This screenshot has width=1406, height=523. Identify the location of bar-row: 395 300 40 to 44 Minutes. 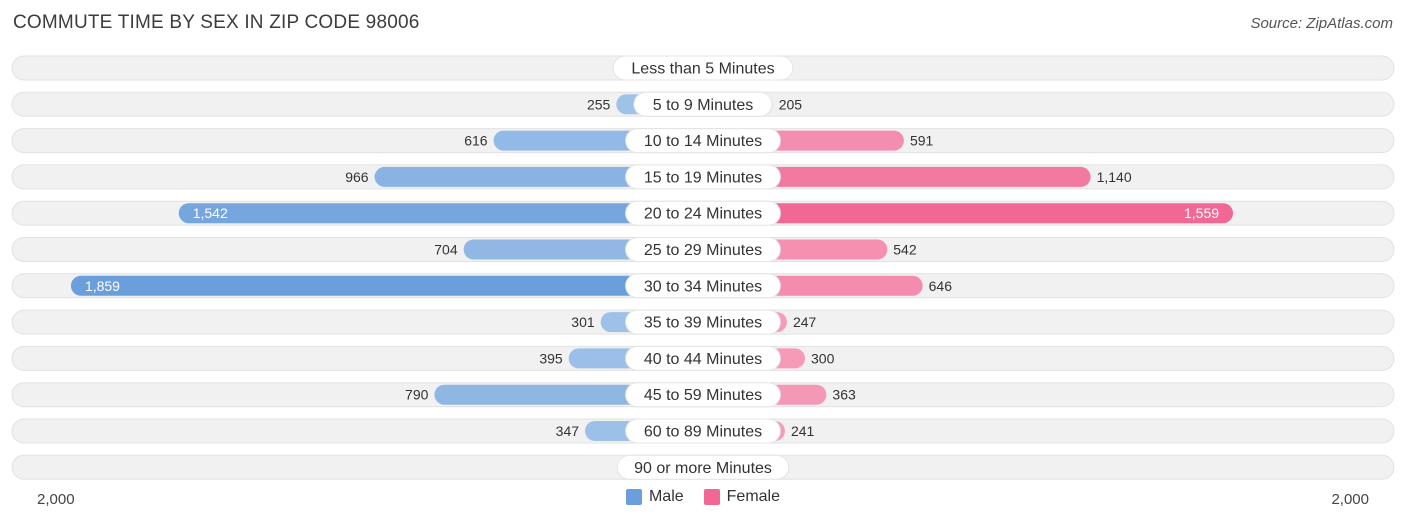
(703, 358).